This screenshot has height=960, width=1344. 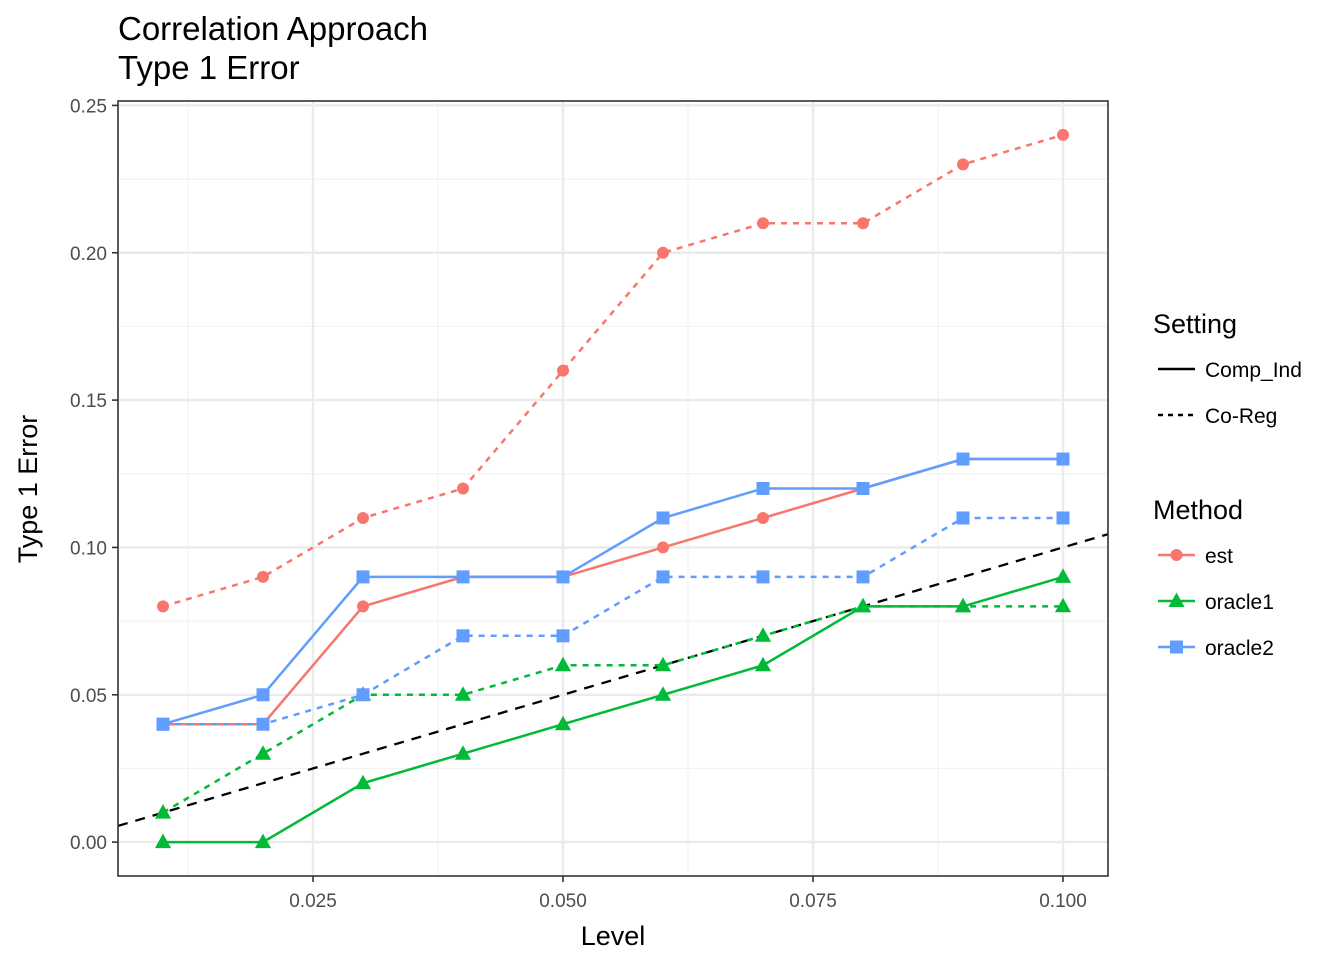 What do you see at coordinates (88, 106) in the screenshot?
I see `y-tick-label: 0.25` at bounding box center [88, 106].